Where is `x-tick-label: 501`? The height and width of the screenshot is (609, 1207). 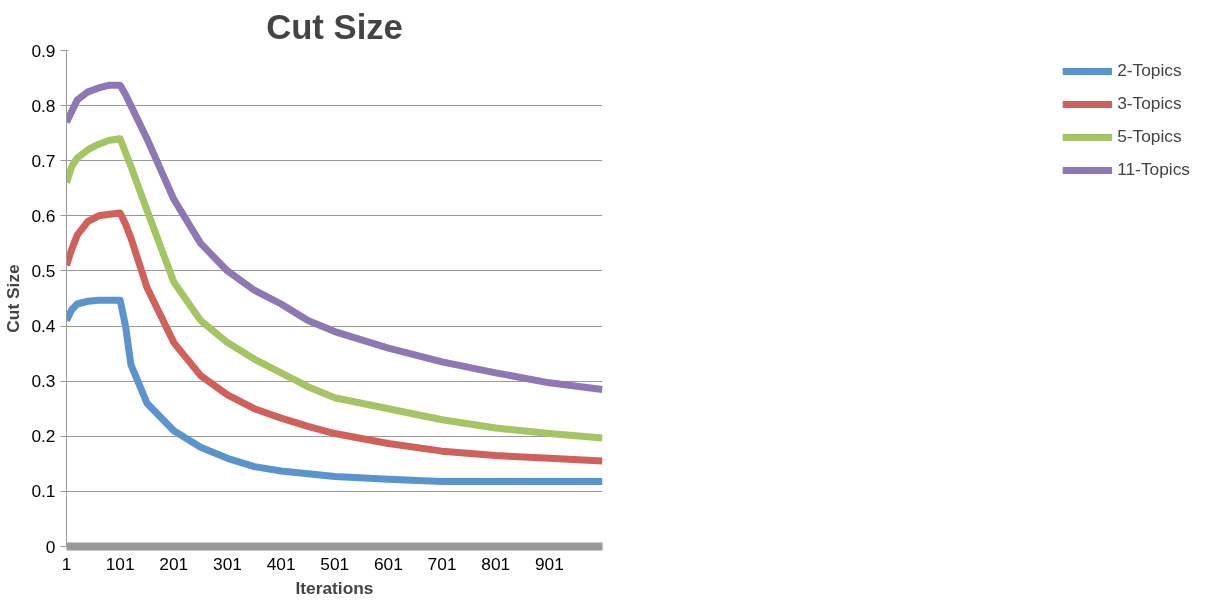 x-tick-label: 501 is located at coordinates (335, 563).